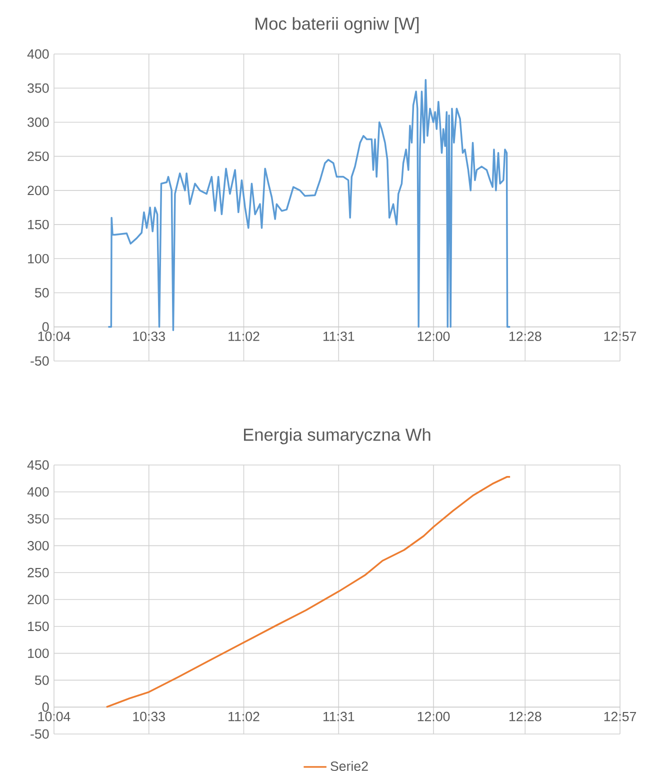  Describe the element at coordinates (337, 436) in the screenshot. I see `chart-title: Energia sumaryczna Wh` at that location.